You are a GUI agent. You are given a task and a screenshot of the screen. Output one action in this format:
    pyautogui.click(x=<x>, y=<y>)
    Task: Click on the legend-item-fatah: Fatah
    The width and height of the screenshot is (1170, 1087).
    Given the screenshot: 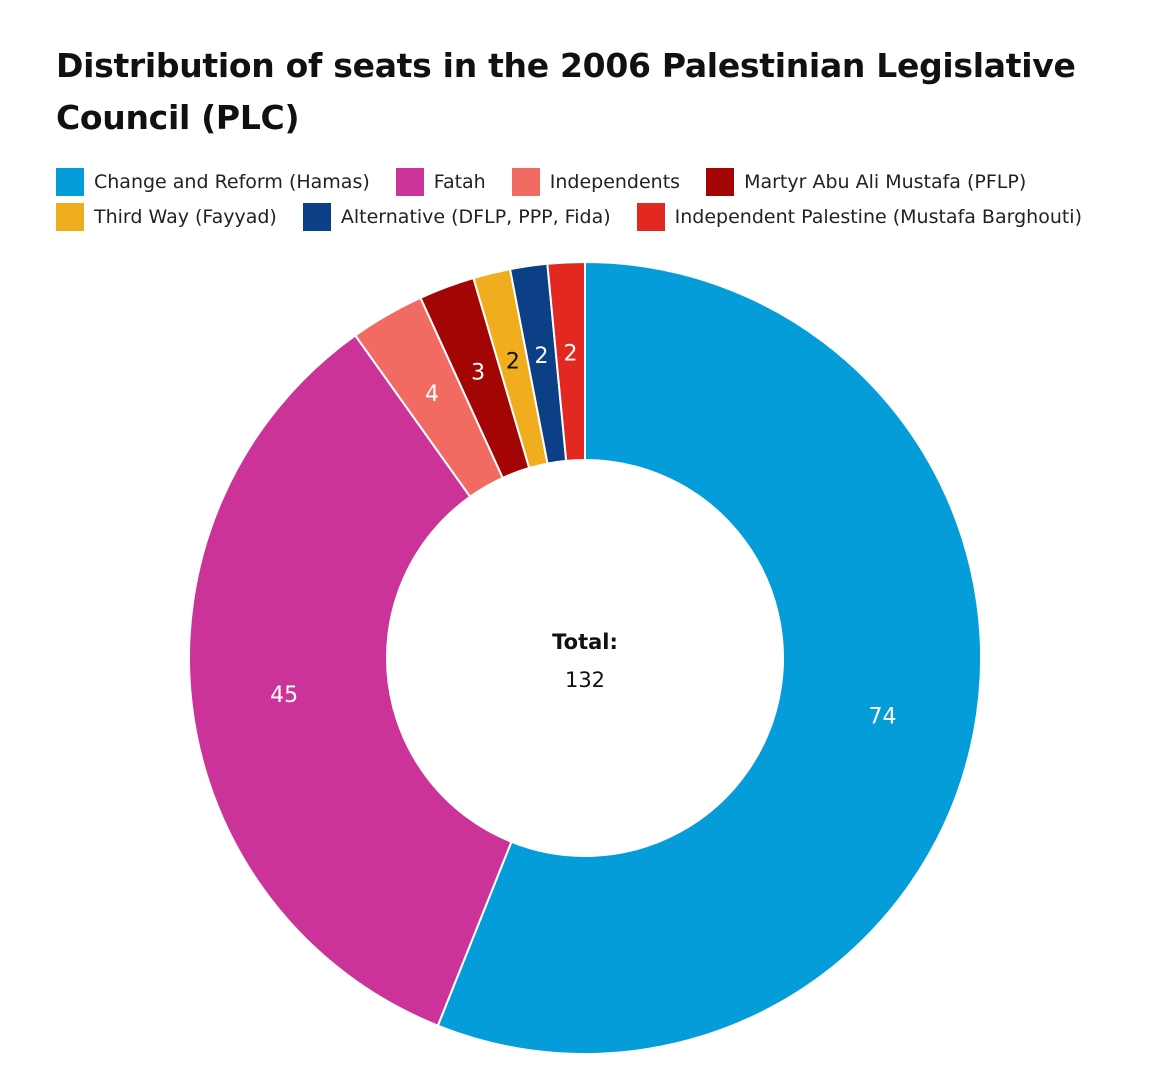 What is the action you would take?
    pyautogui.click(x=440, y=181)
    